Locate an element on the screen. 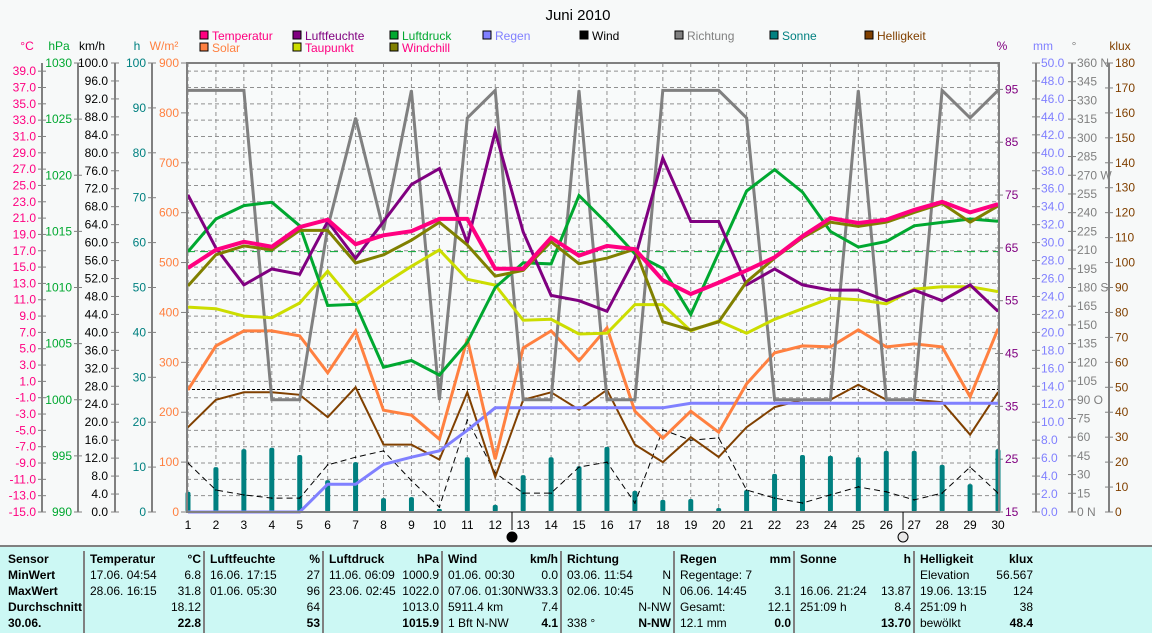 Image resolution: width=1152 pixels, height=633 pixels. legend-label-dir: Richtung is located at coordinates (710, 36).